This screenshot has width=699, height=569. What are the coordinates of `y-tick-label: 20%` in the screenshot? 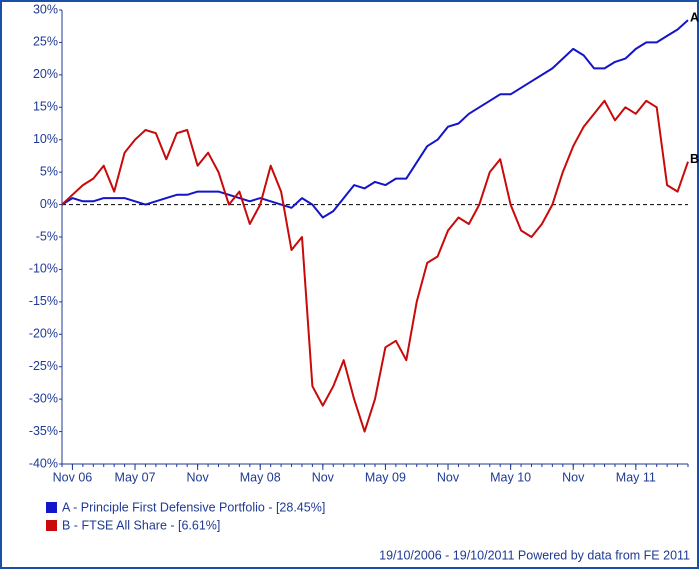 It's located at (45, 74).